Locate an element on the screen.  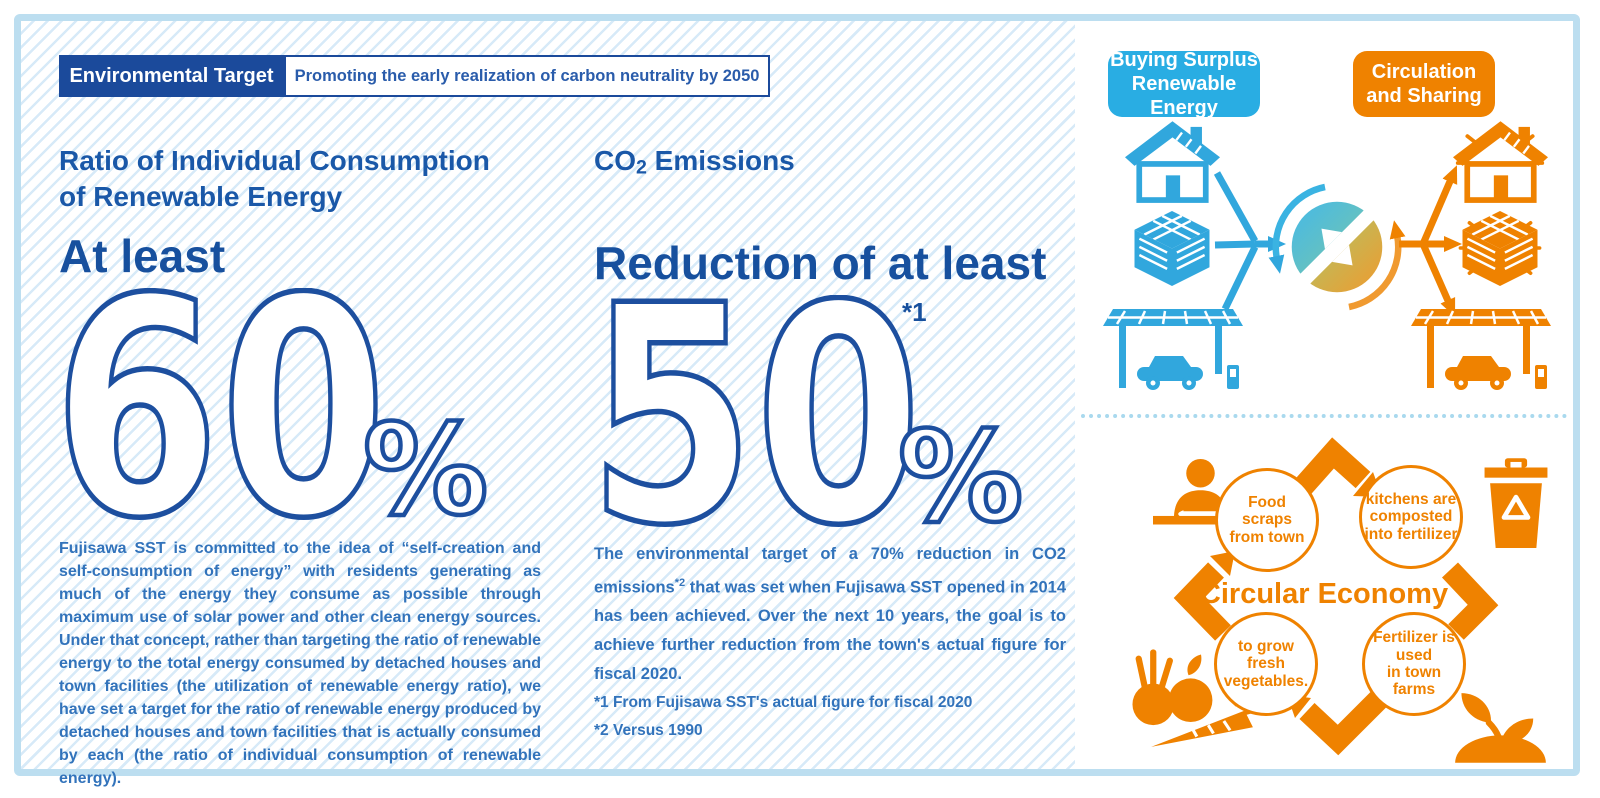
footnote-2: *2 Versus 1990 is located at coordinates (648, 731).